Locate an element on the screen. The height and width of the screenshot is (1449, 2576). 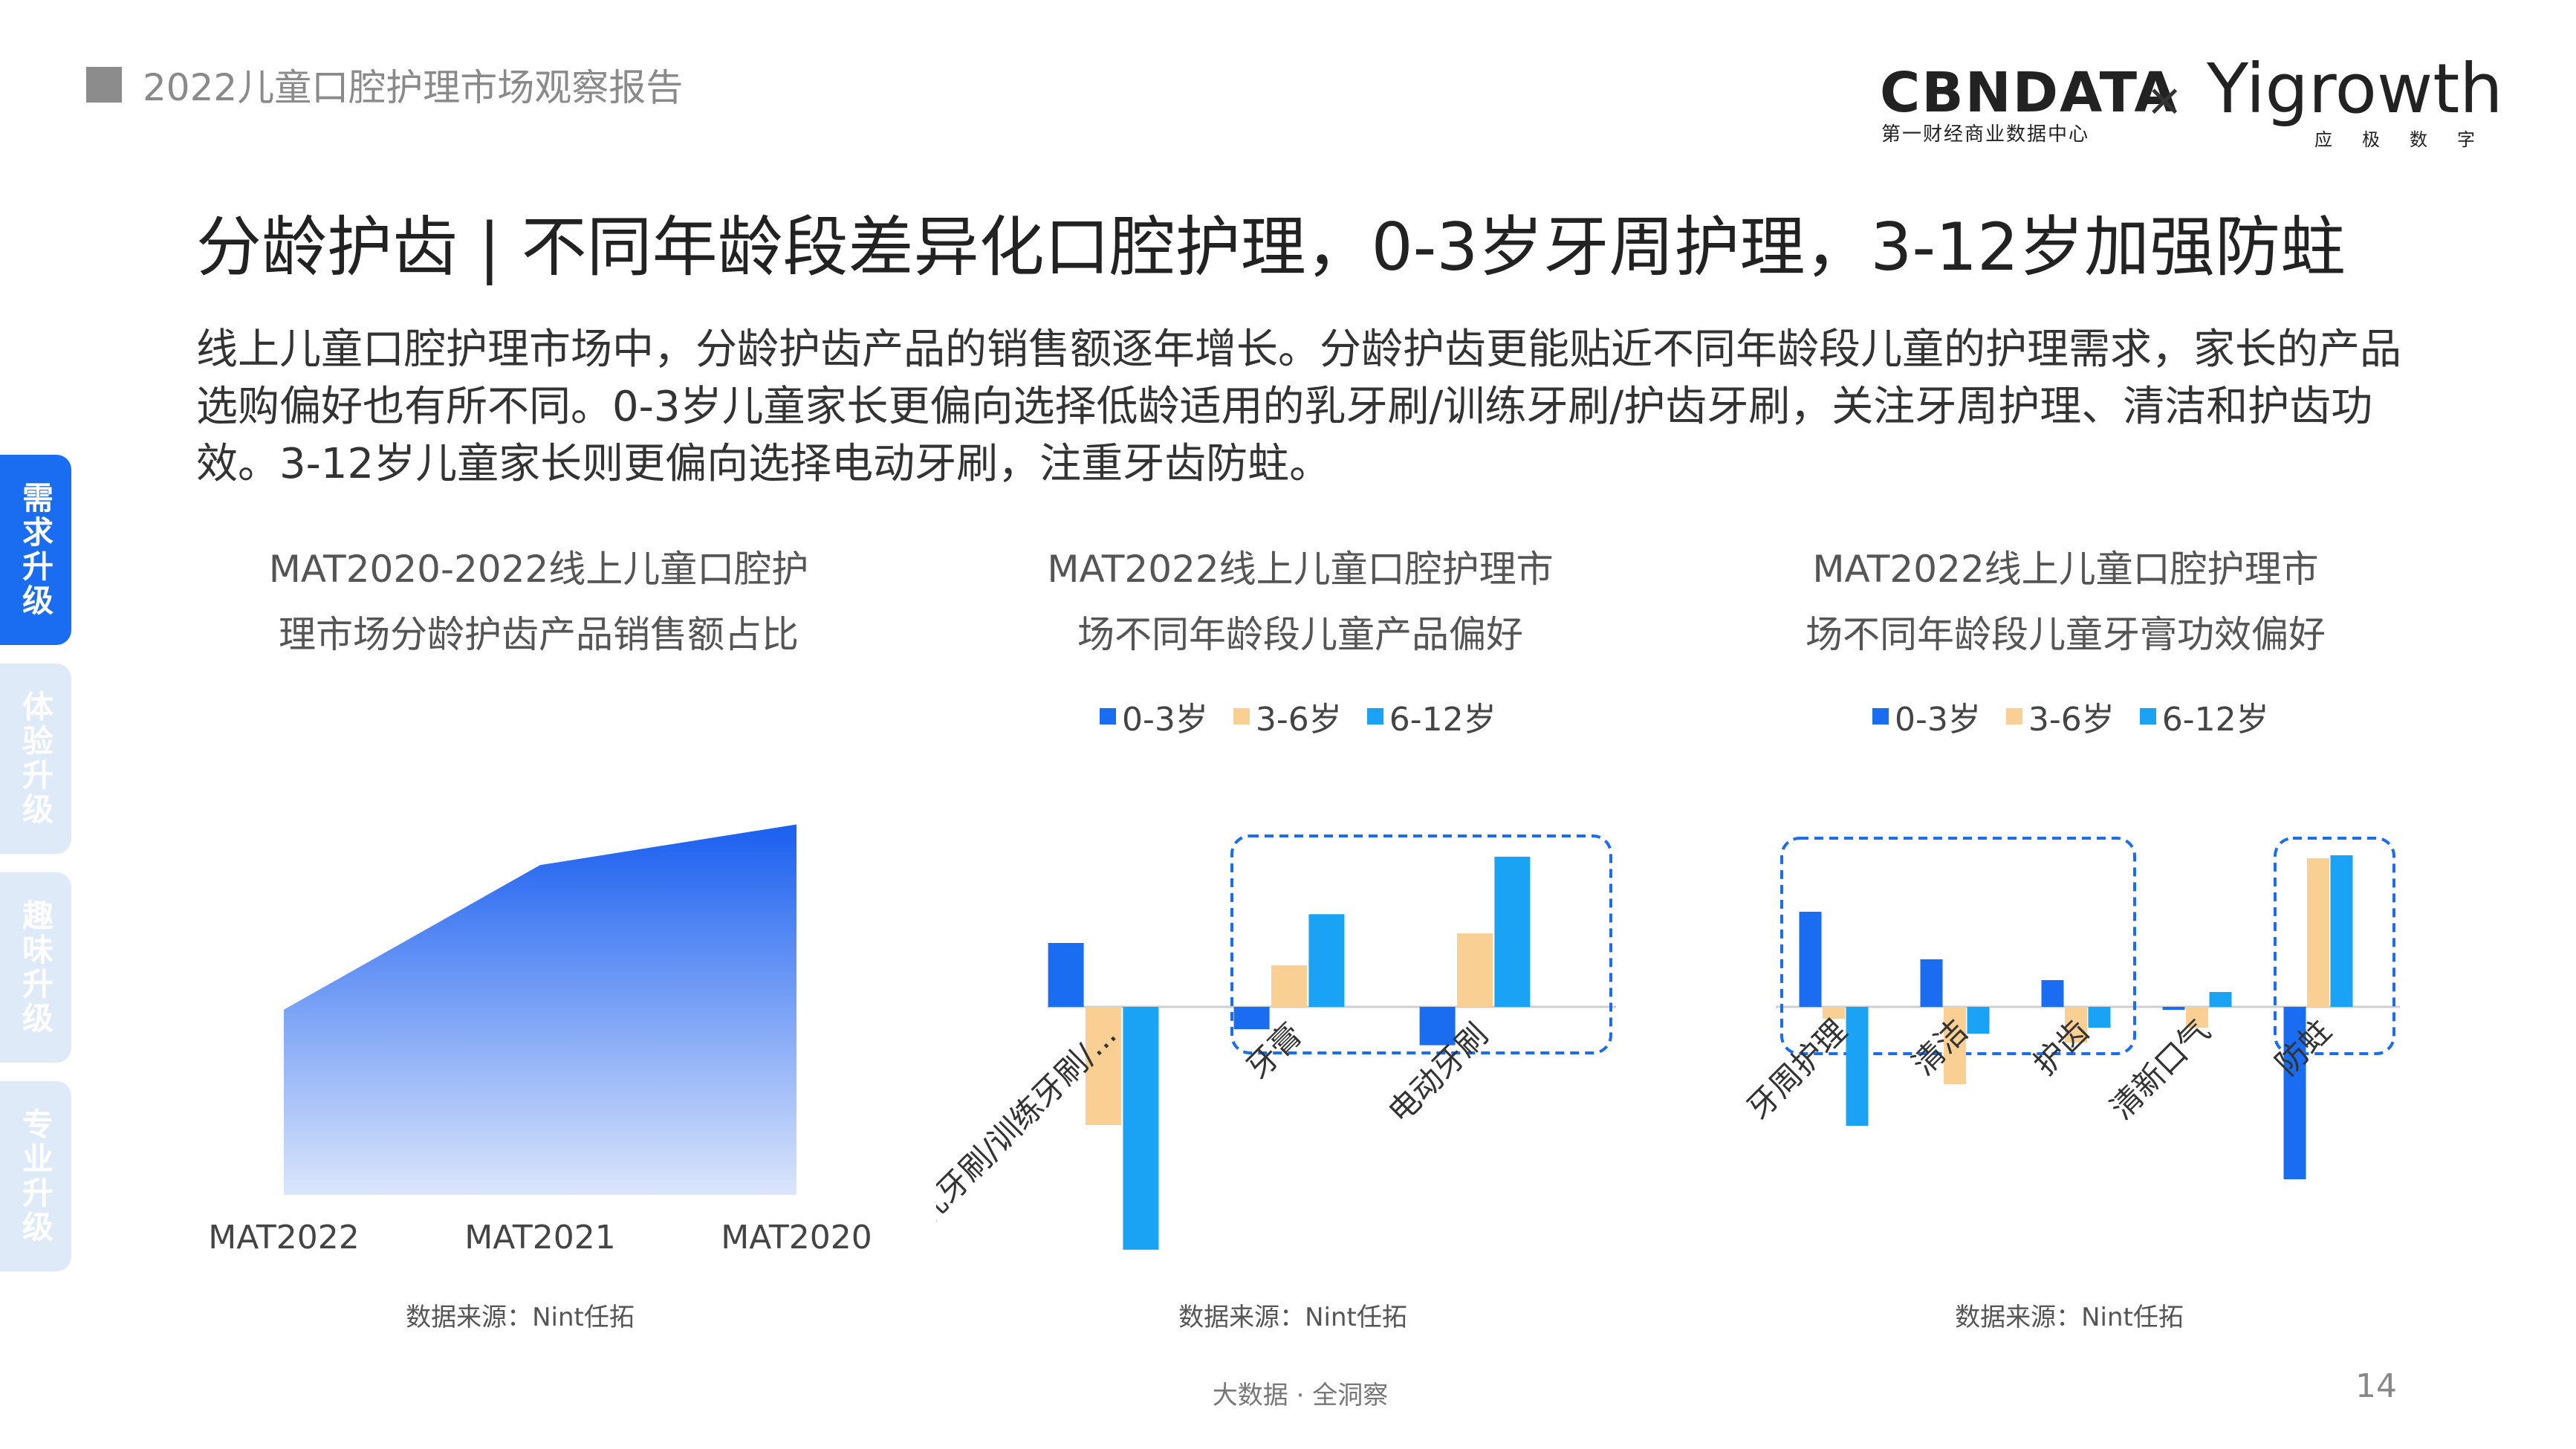
chart2-source: 数据来源：Nint任拓 is located at coordinates (1292, 1317).